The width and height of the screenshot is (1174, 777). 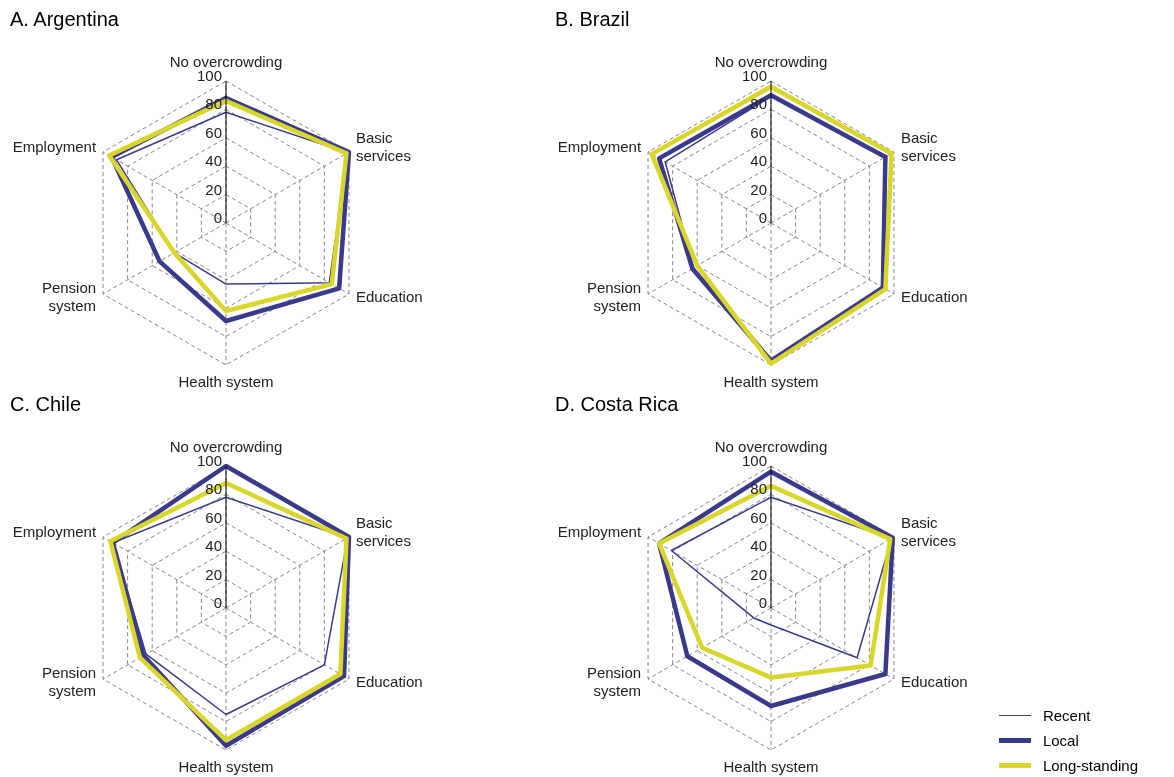 I want to click on chart-title: B. Brazil, so click(x=592, y=19).